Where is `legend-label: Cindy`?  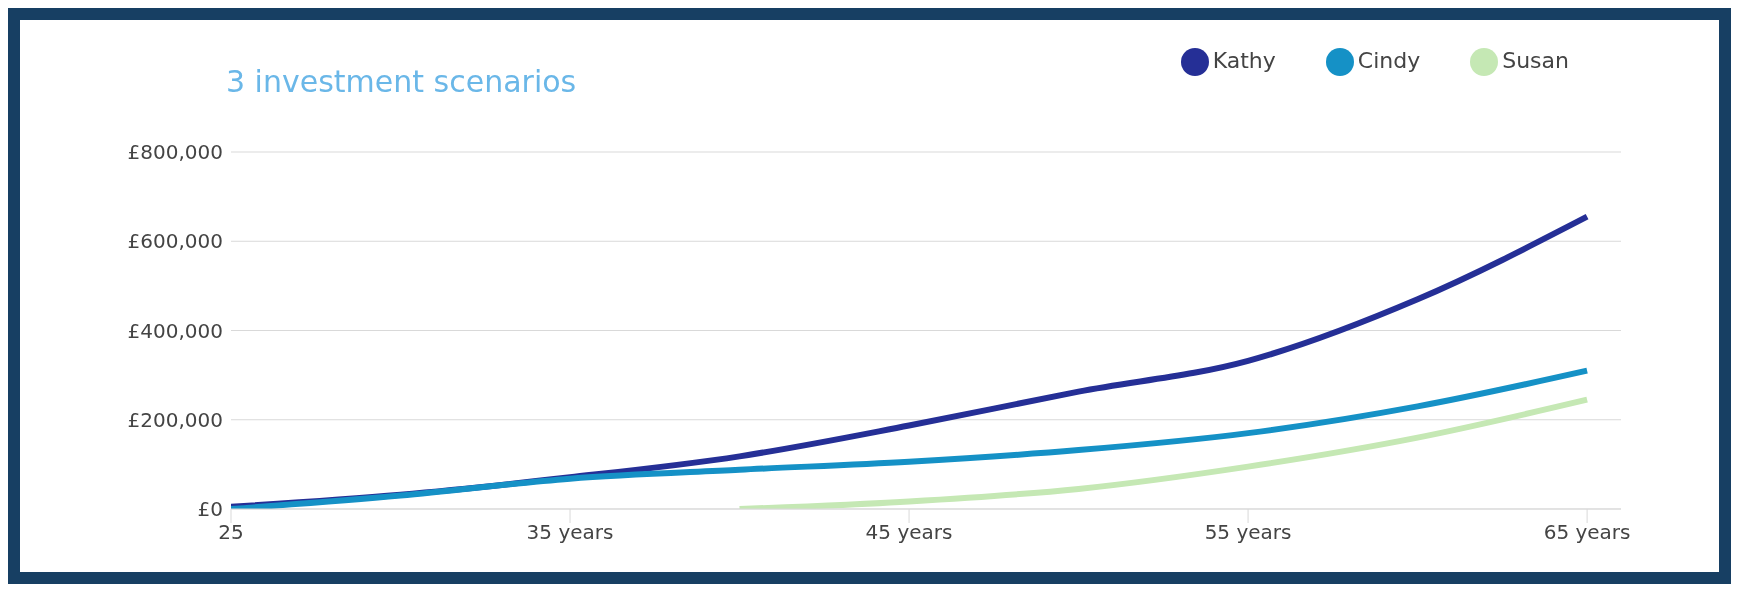 legend-label: Cindy is located at coordinates (1389, 60).